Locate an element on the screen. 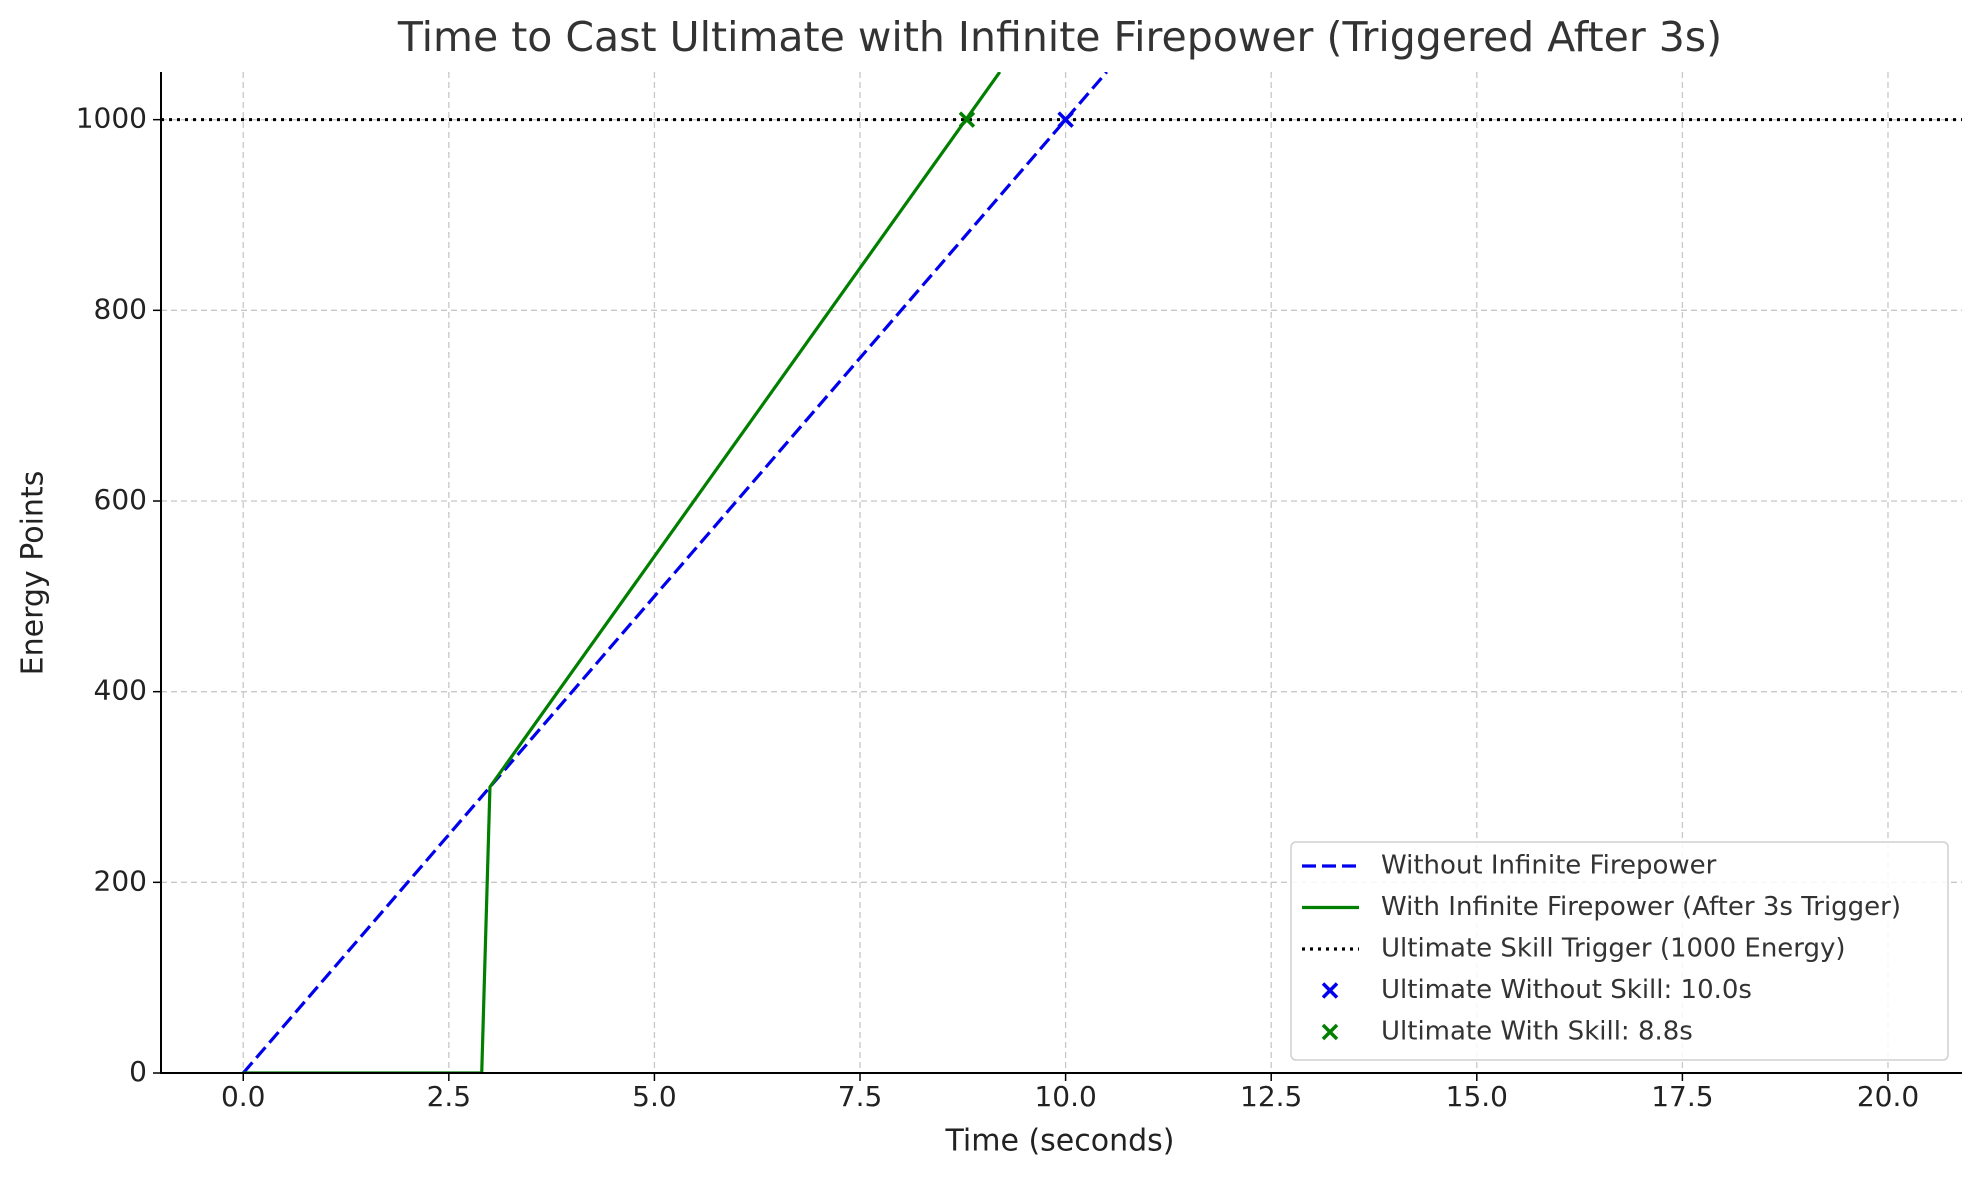 The image size is (1980, 1180). x-tick-label: 2.5 is located at coordinates (449, 1096).